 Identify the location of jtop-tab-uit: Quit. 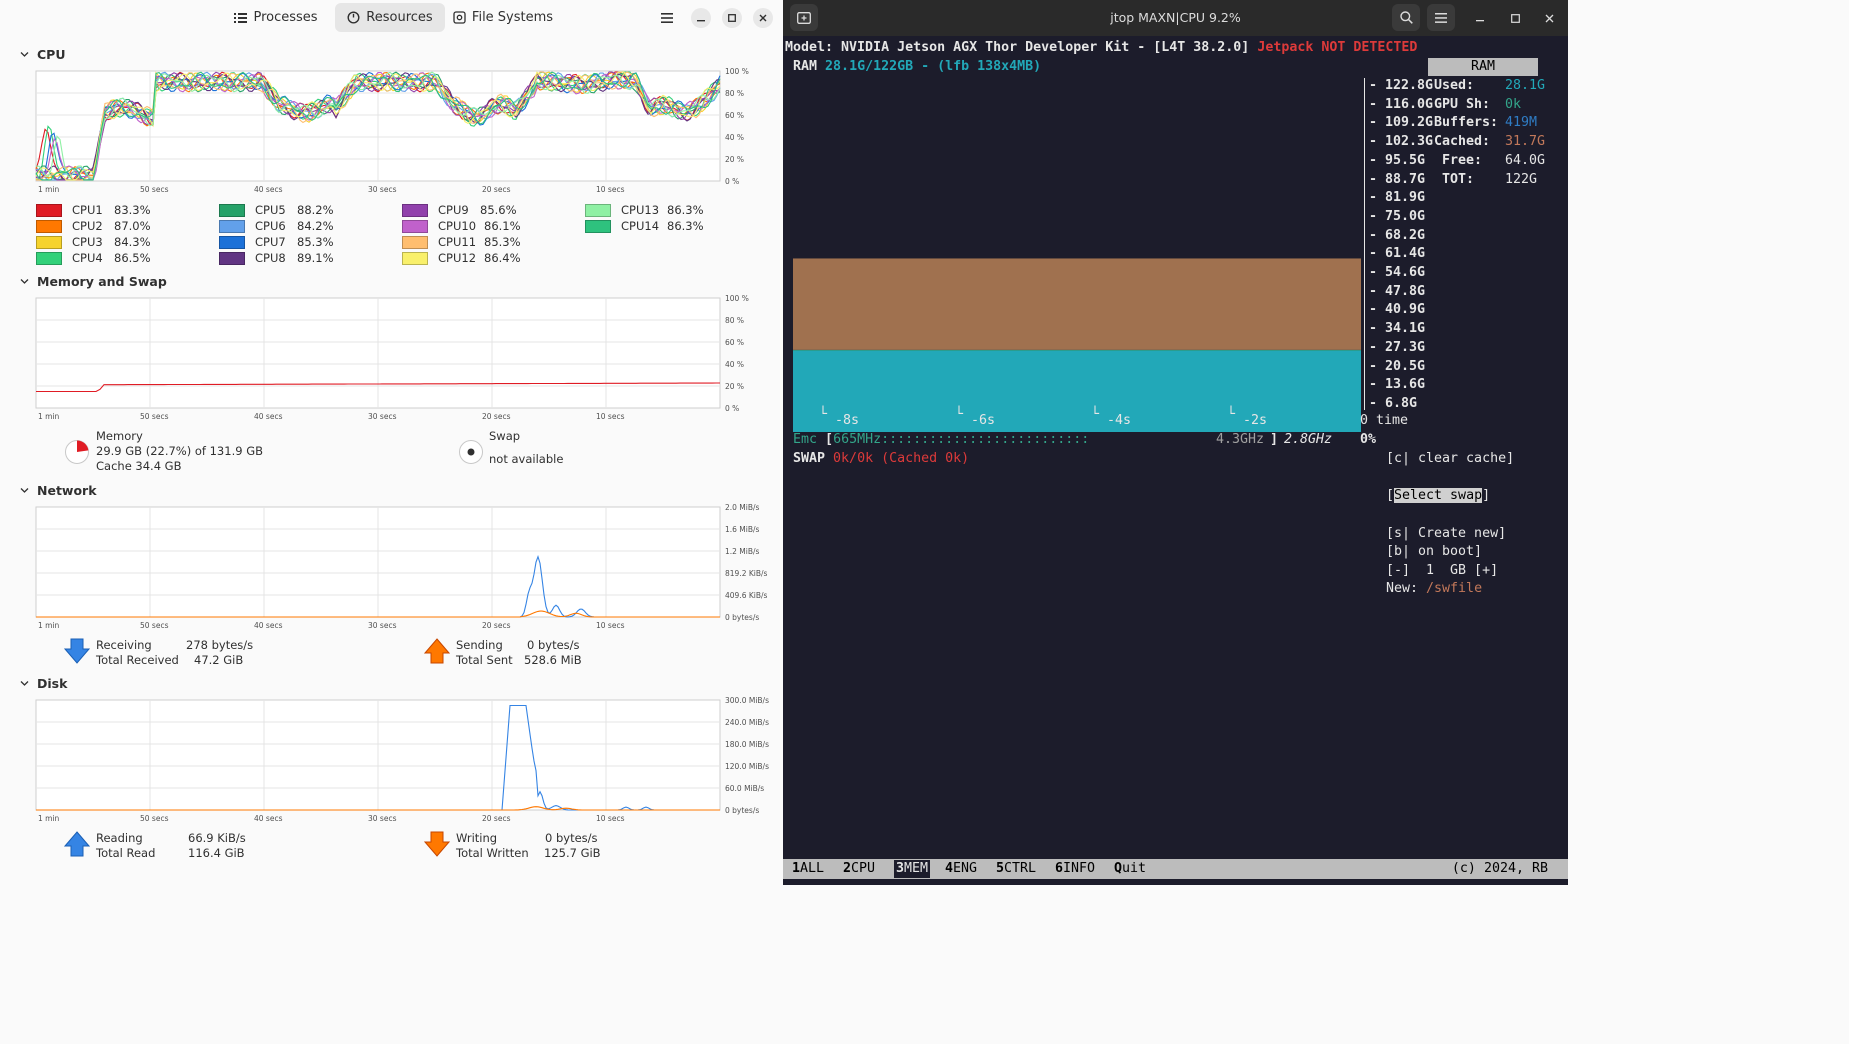
(1130, 869).